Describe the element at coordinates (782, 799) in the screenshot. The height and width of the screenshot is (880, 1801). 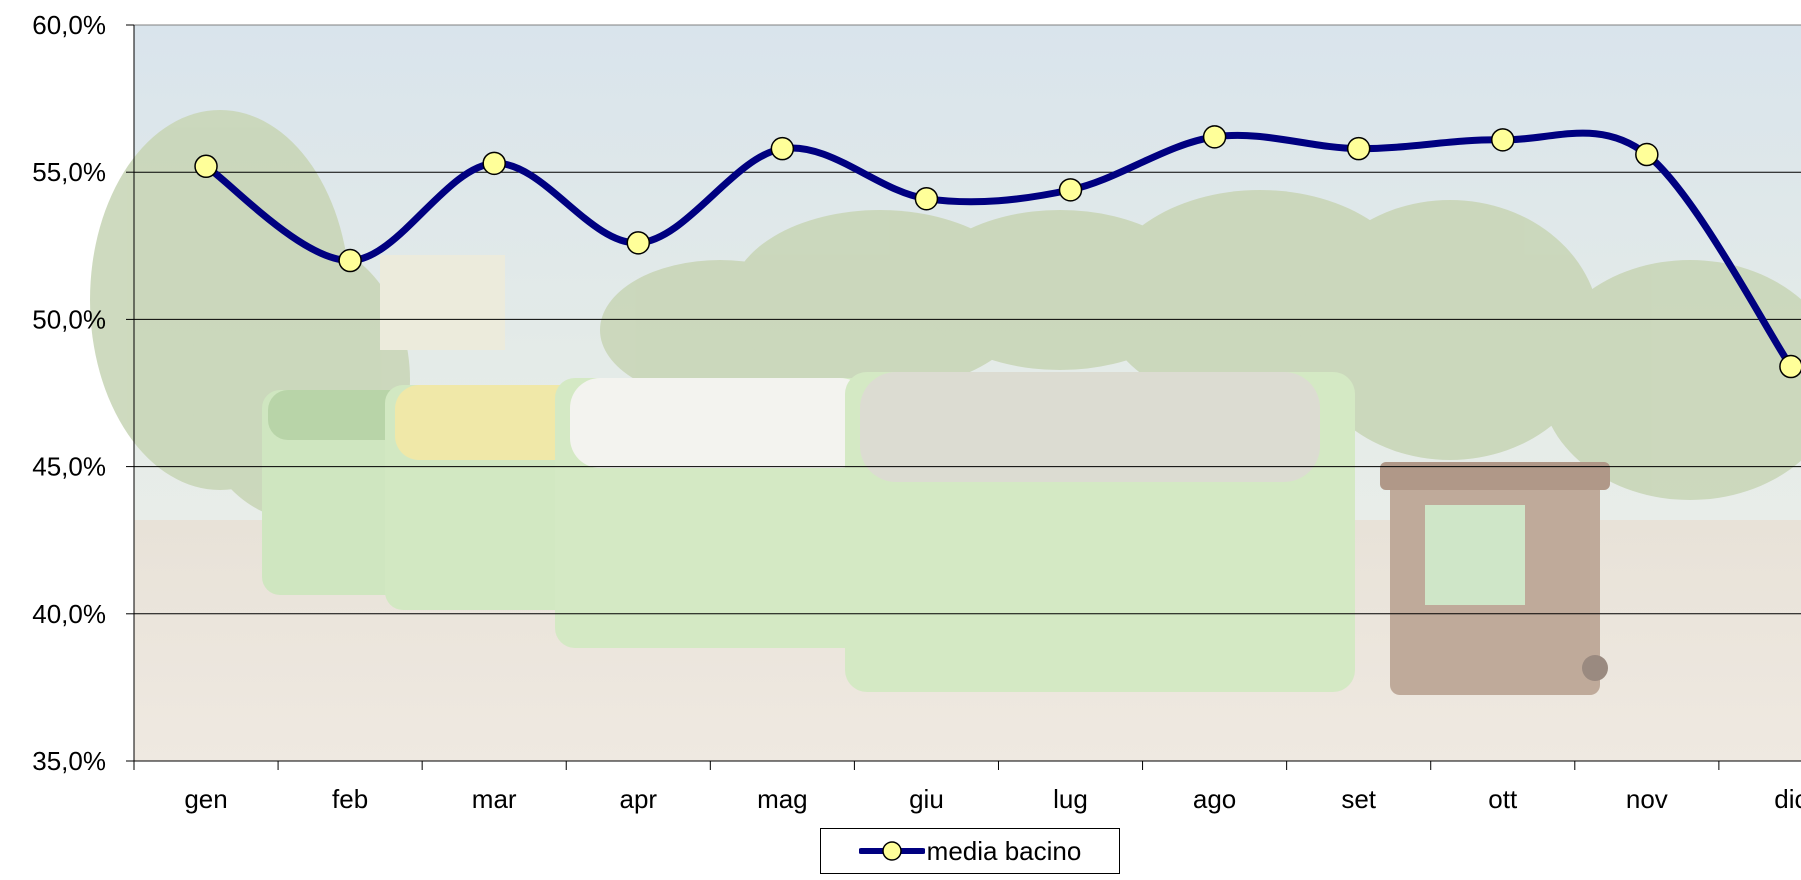
I see `x-tick-label: mag` at that location.